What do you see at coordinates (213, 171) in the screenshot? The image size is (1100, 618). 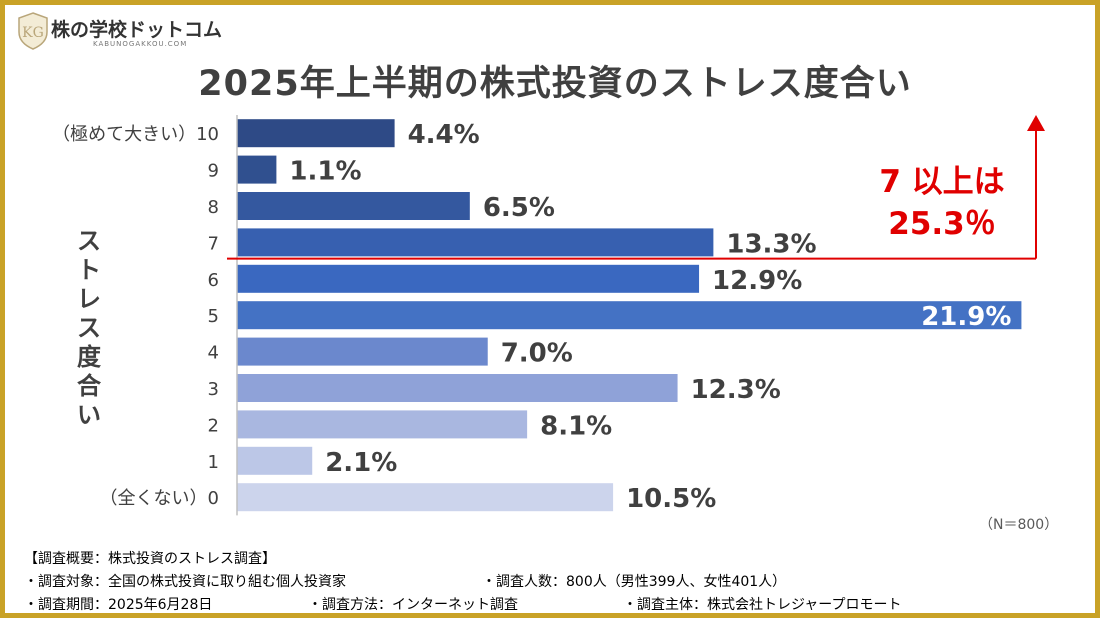 I see `y-tick-label: 9` at bounding box center [213, 171].